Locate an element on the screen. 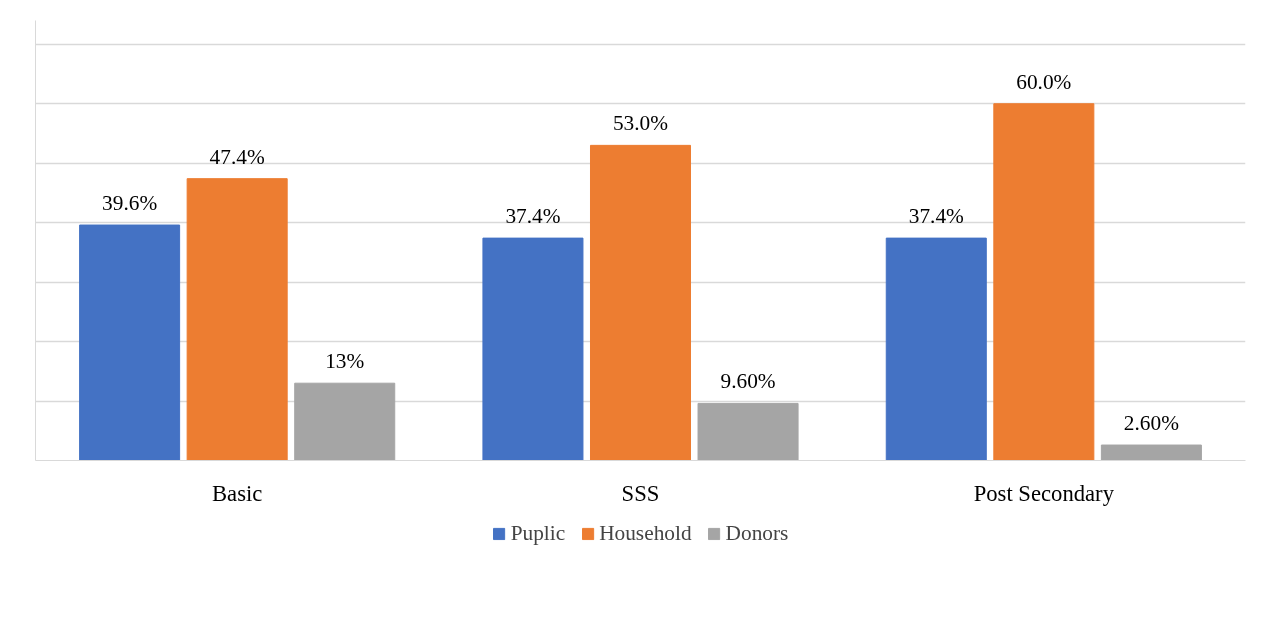  legend-label: Puplic is located at coordinates (538, 533).